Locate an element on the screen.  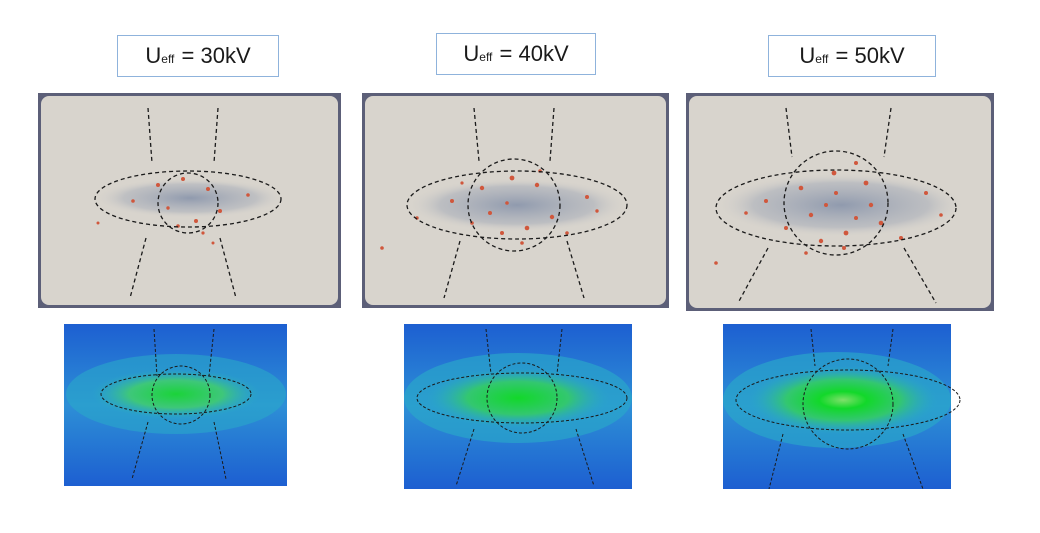
heatmap-50kv is located at coordinates (843, 406).